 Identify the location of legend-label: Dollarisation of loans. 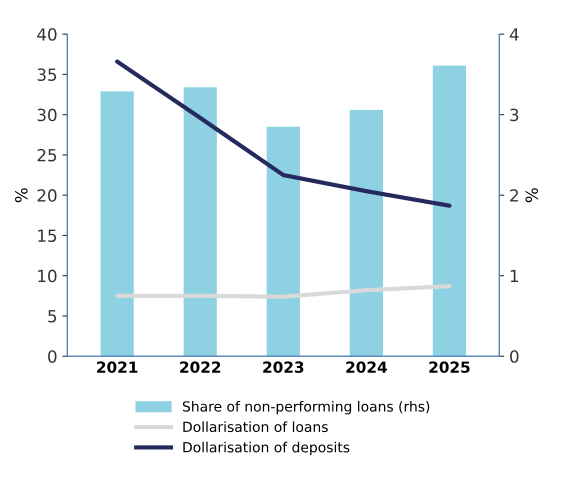
(255, 426).